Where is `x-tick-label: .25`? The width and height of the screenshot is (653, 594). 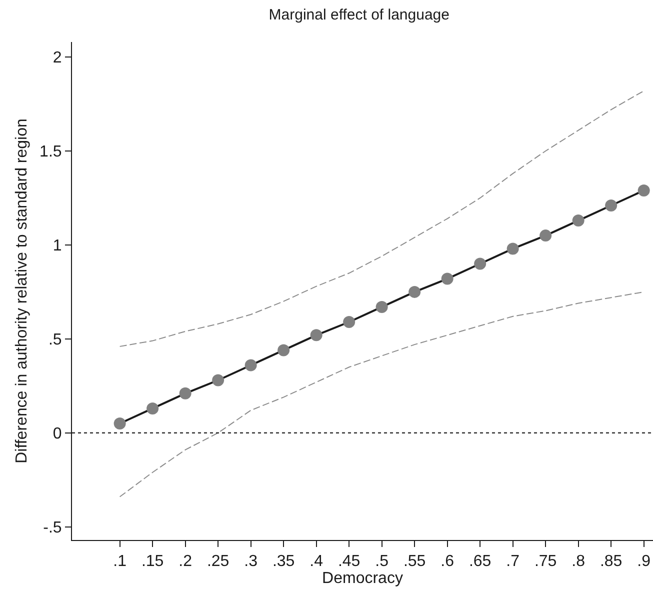 x-tick-label: .25 is located at coordinates (218, 561).